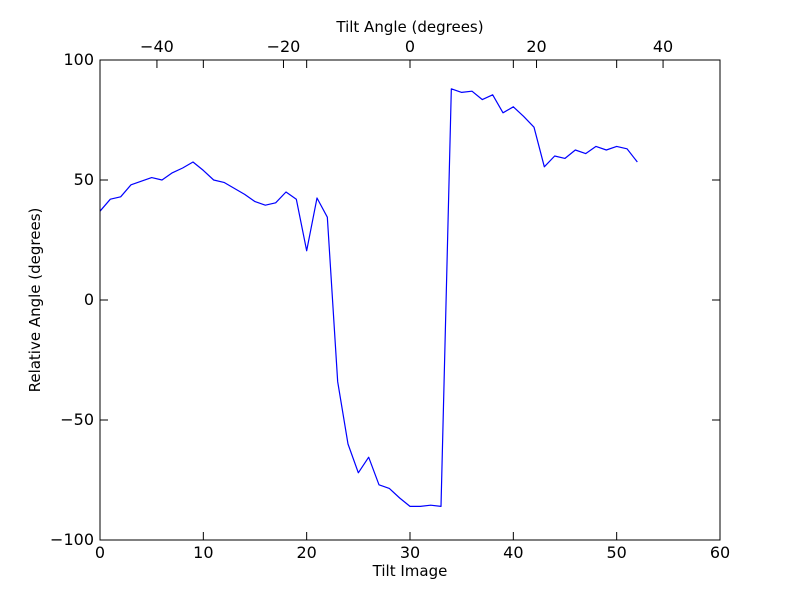  What do you see at coordinates (409, 27) in the screenshot?
I see `top-x-axis-title: Tilt Angle (degrees)` at bounding box center [409, 27].